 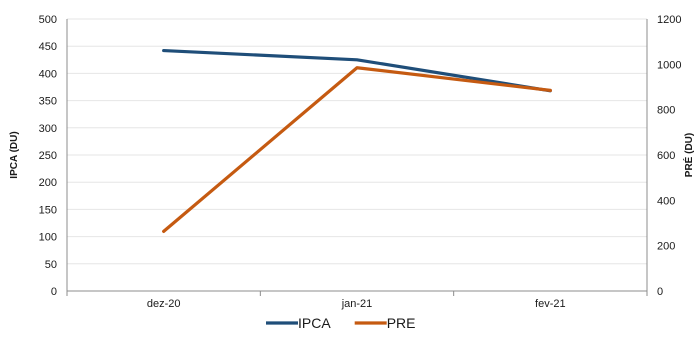 I want to click on left-tick-label: 300, so click(x=48, y=129).